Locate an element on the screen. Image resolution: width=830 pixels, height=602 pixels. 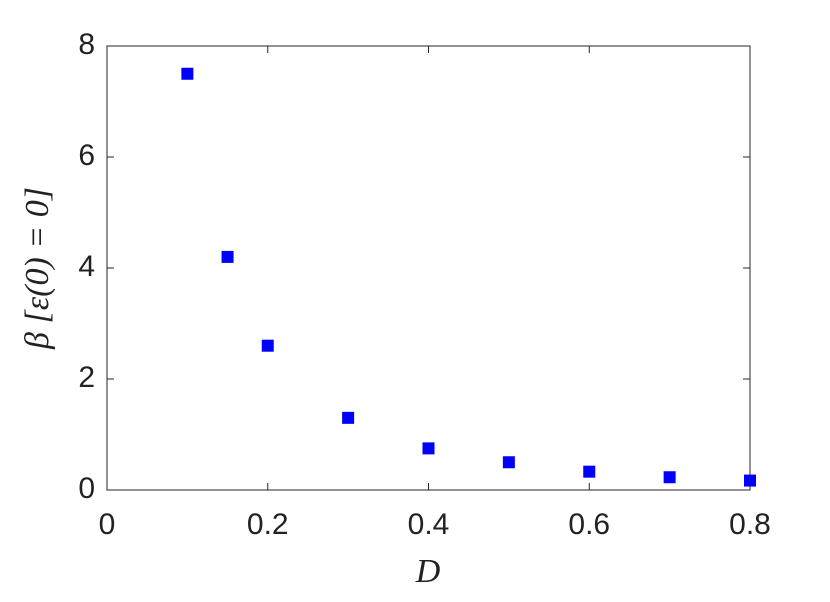
y-tick-label: 4 is located at coordinates (86, 266).